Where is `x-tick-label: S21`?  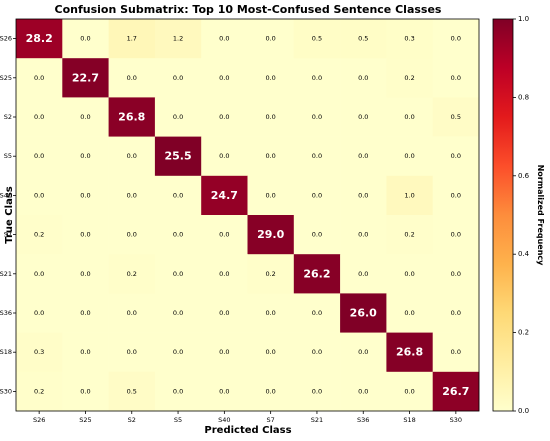
x-tick-label: S21 is located at coordinates (317, 420).